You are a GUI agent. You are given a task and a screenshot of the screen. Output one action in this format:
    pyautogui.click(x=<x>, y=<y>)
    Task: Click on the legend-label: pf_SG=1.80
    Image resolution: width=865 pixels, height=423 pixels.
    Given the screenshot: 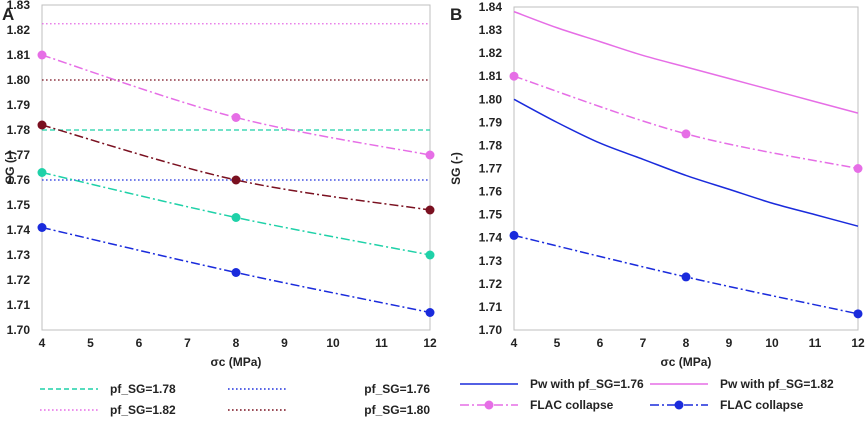 What is the action you would take?
    pyautogui.click(x=397, y=410)
    